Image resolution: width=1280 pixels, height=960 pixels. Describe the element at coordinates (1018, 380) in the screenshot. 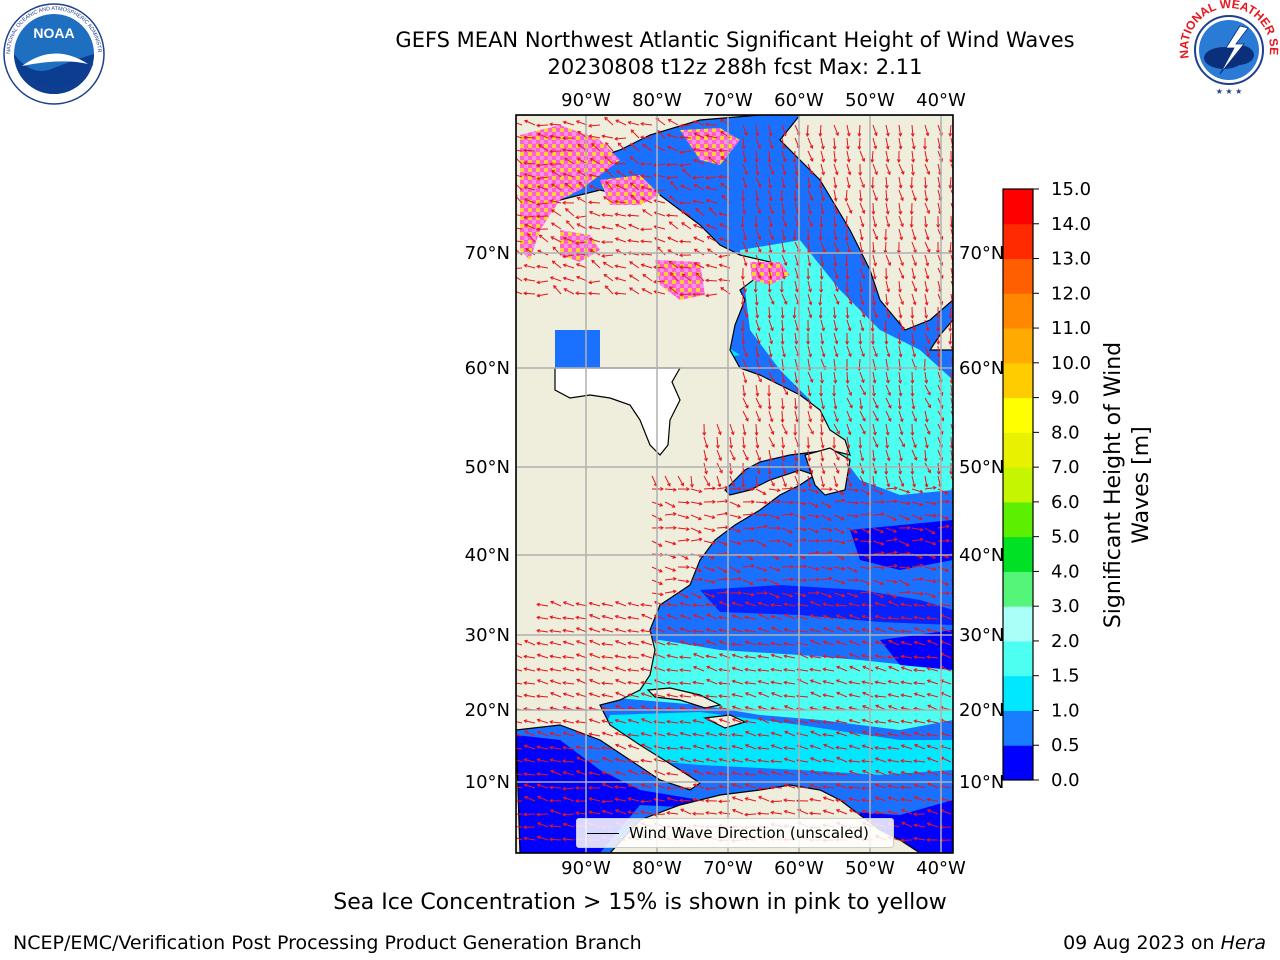

I see `colorbar-segment` at that location.